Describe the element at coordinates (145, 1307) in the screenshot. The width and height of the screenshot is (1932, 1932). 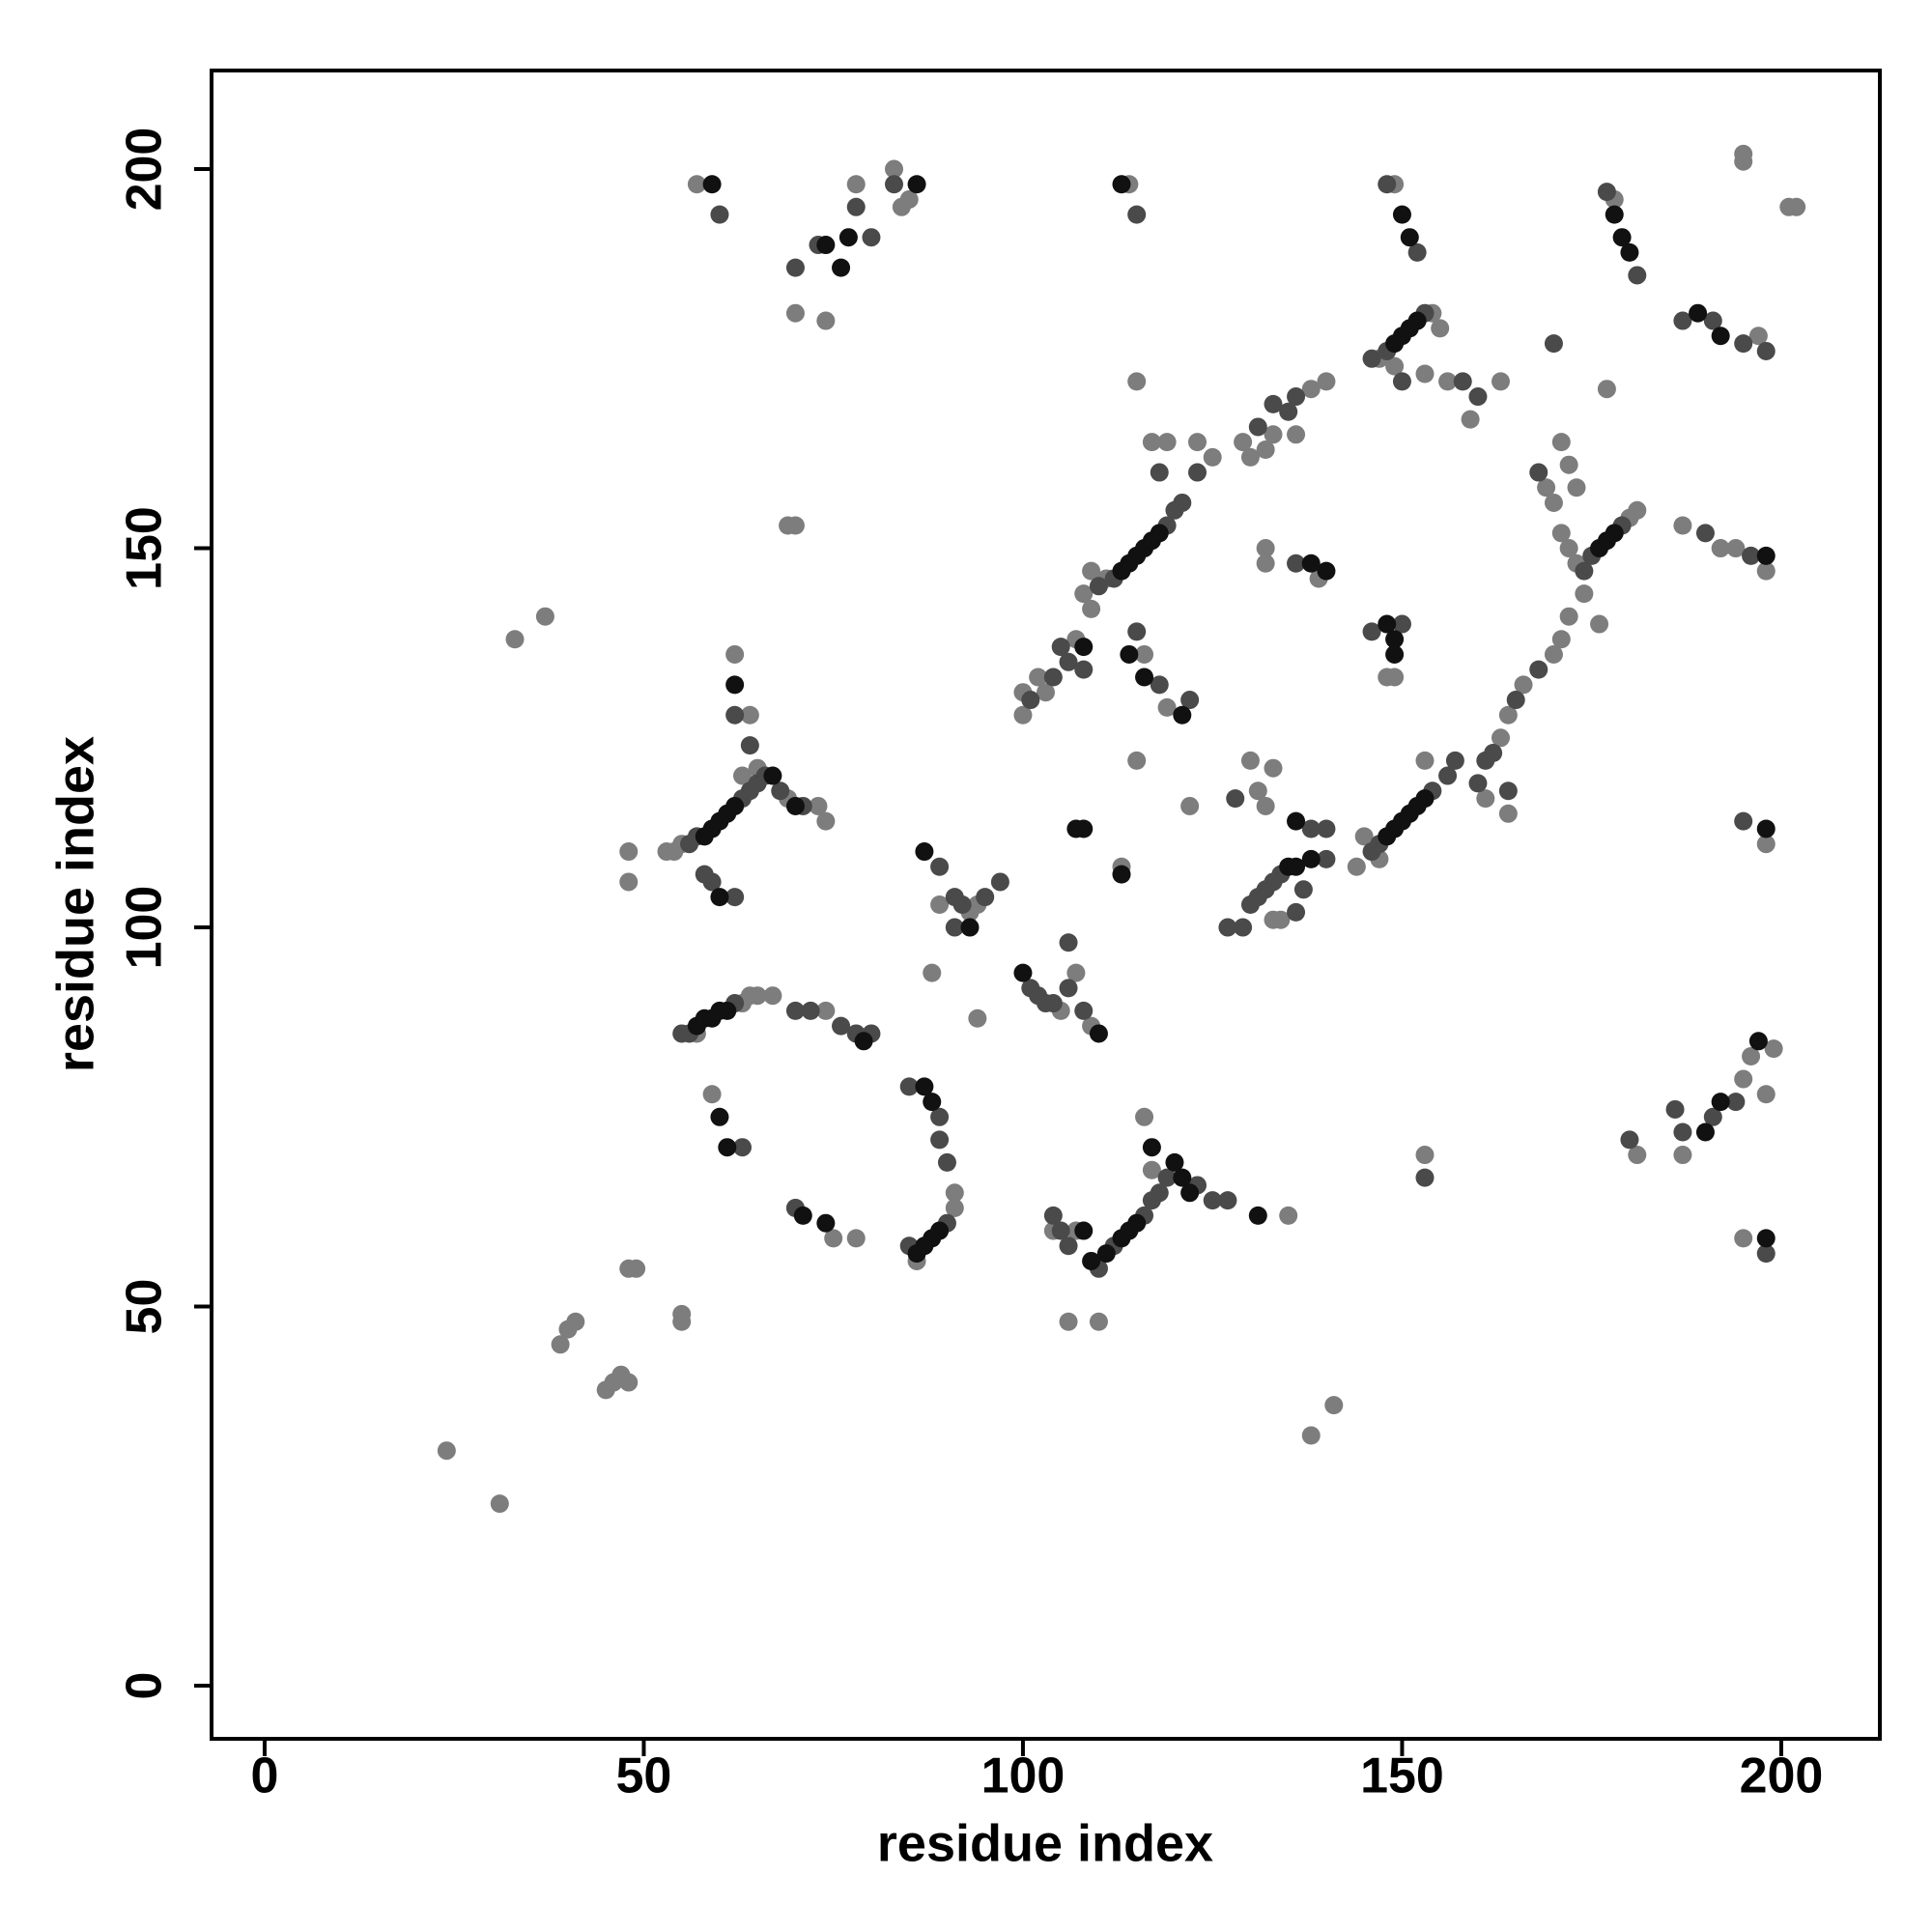
I see `y-tick-label: 50` at that location.